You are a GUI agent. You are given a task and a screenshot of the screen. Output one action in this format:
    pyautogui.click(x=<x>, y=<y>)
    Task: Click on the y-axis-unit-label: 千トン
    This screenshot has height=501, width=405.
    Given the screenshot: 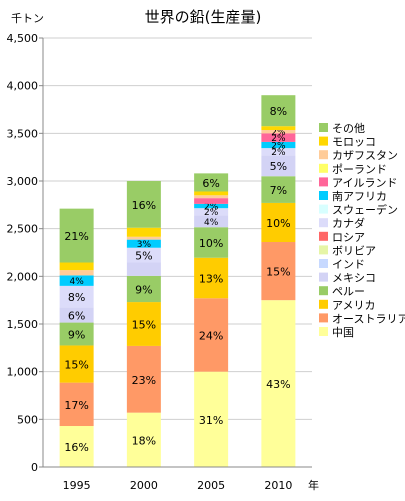 What is the action you would take?
    pyautogui.click(x=27, y=18)
    